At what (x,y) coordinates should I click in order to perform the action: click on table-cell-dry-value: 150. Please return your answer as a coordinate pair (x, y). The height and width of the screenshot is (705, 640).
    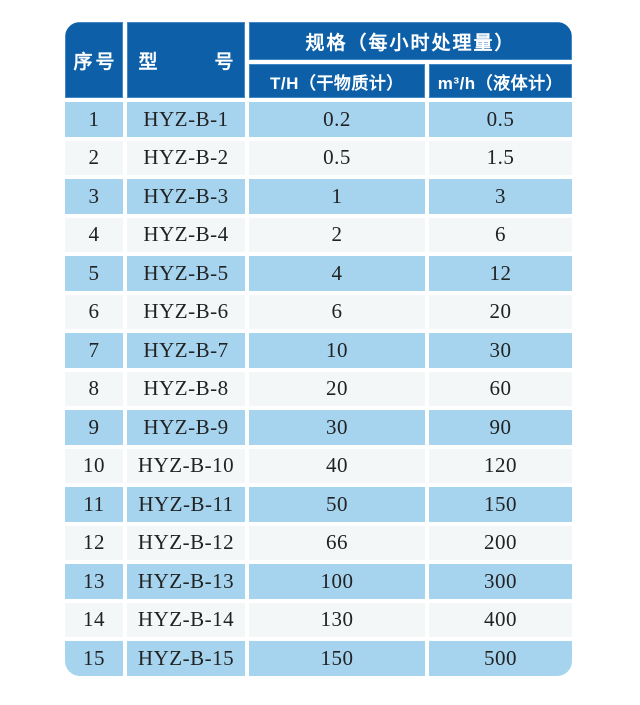
    Looking at the image, I should click on (337, 658).